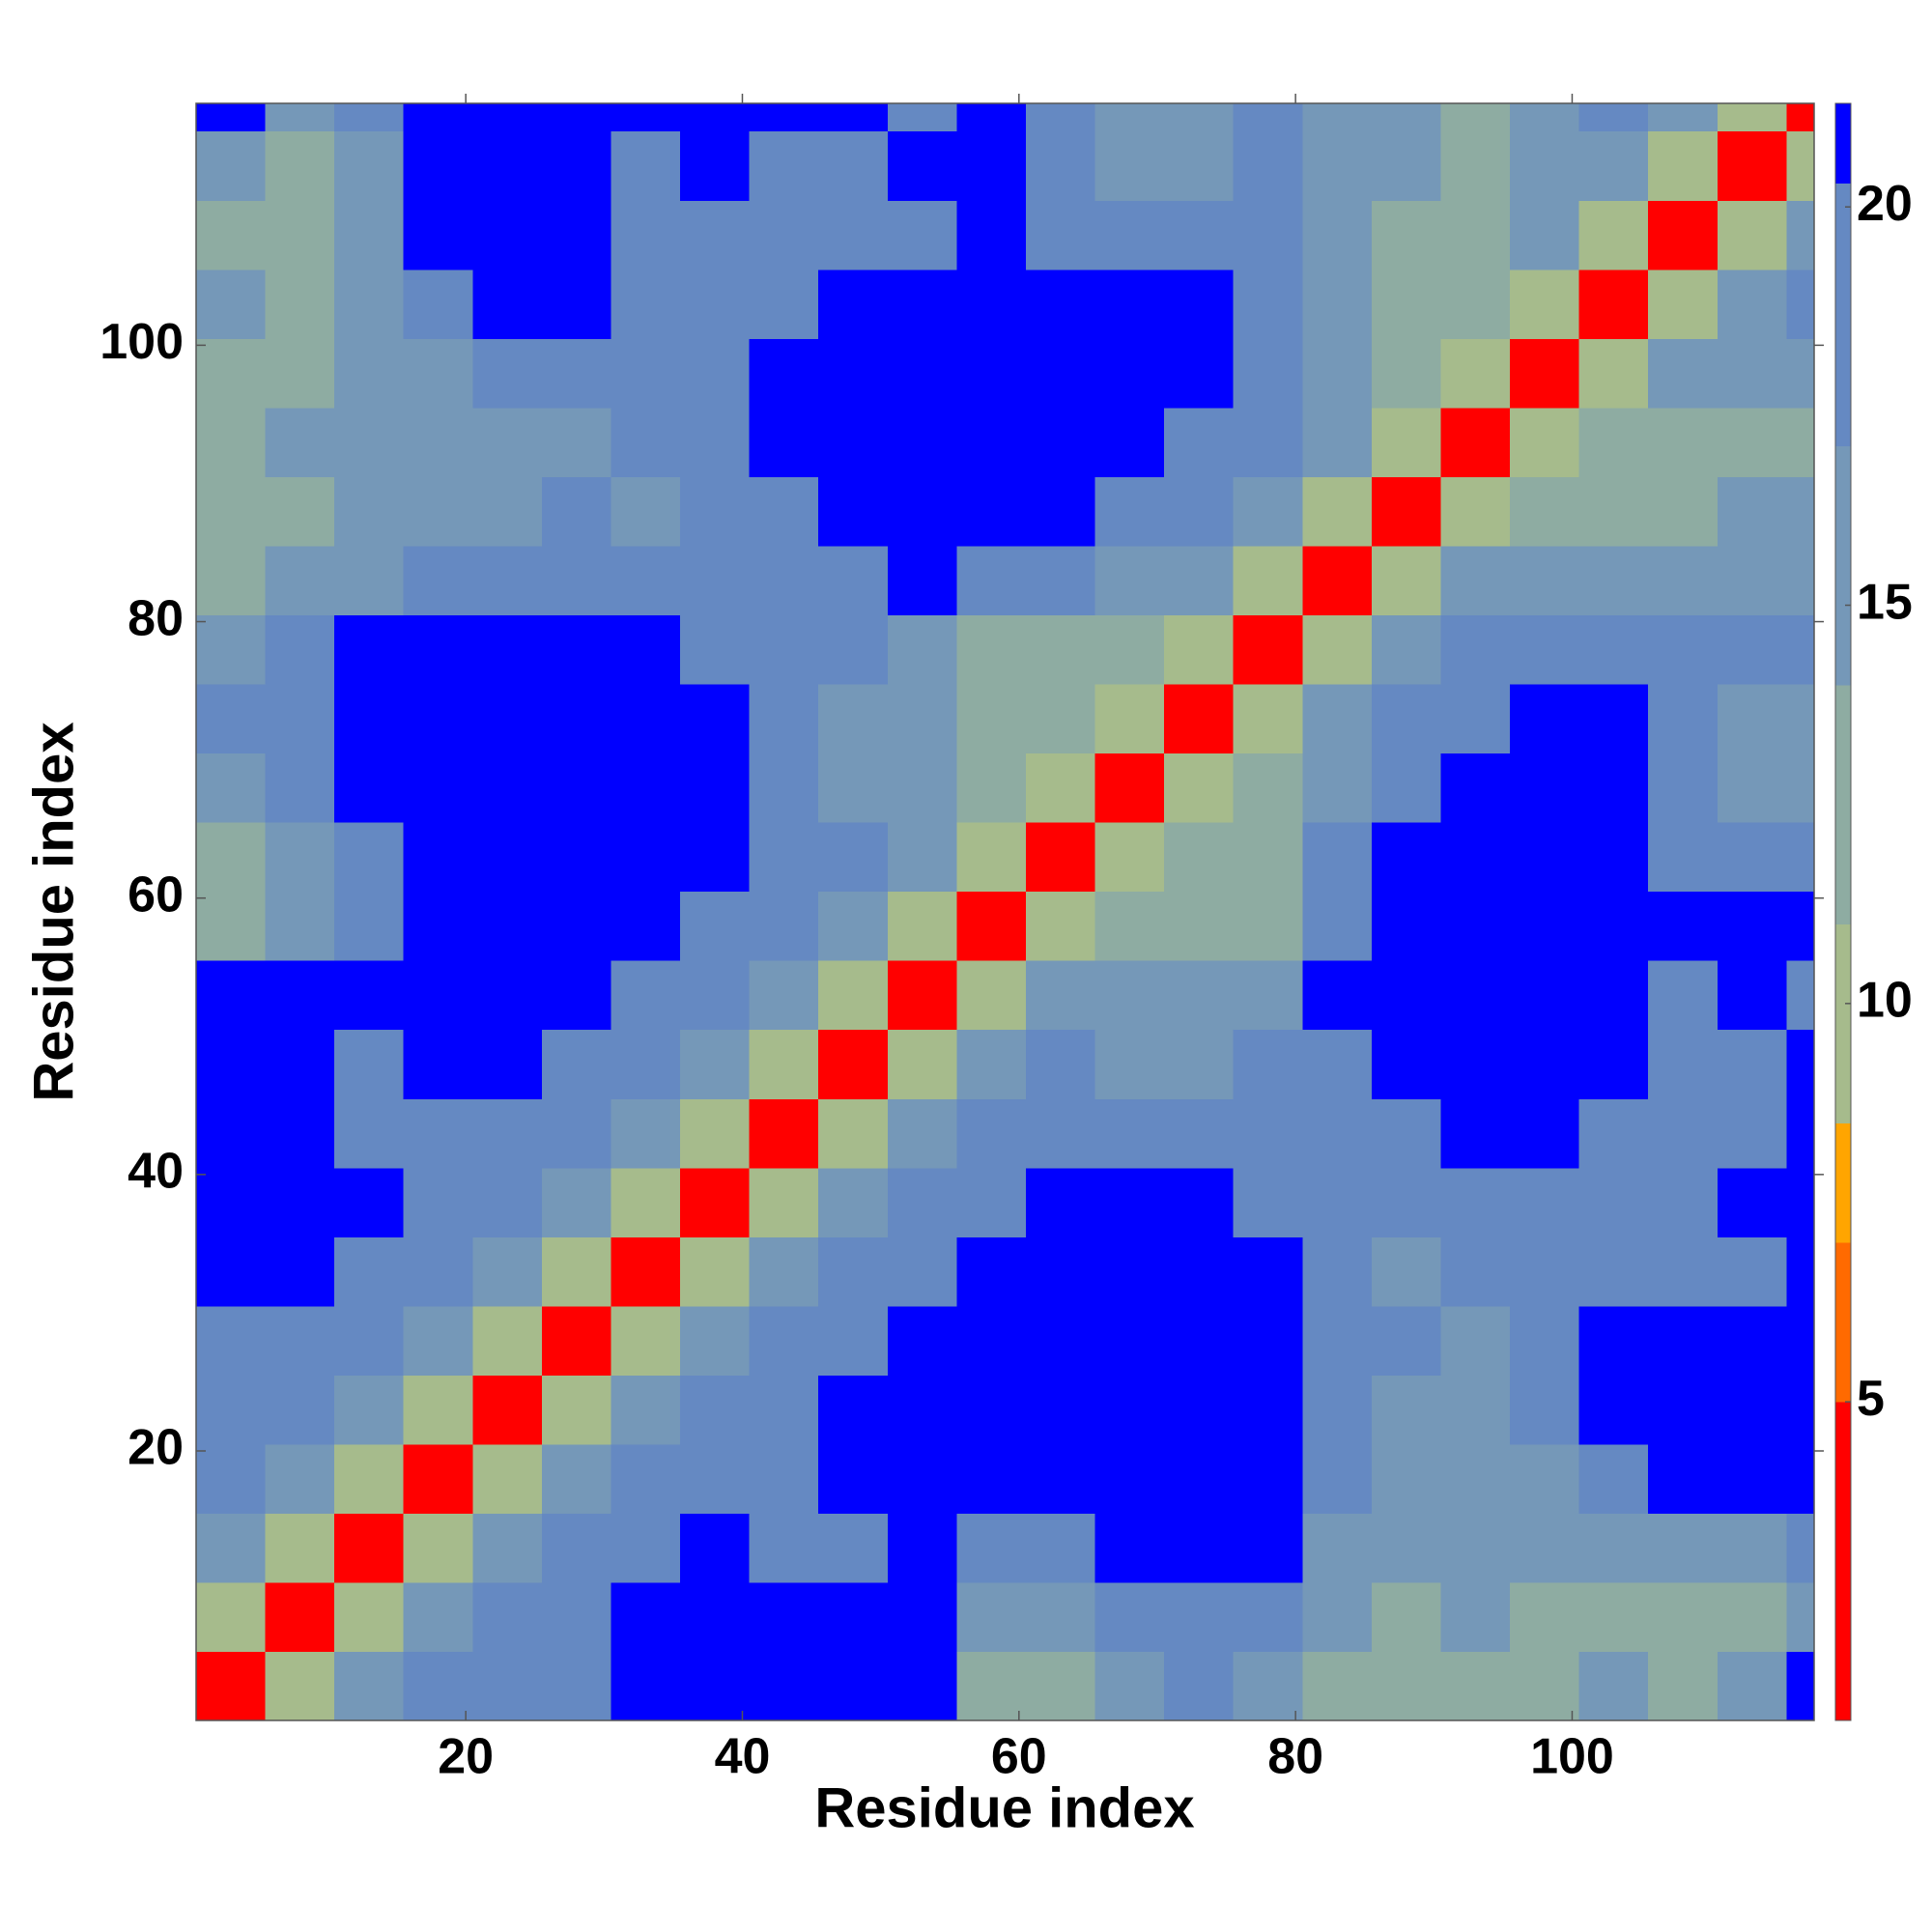 The height and width of the screenshot is (1932, 1932). Describe the element at coordinates (141, 342) in the screenshot. I see `y-tick-label: 100` at that location.